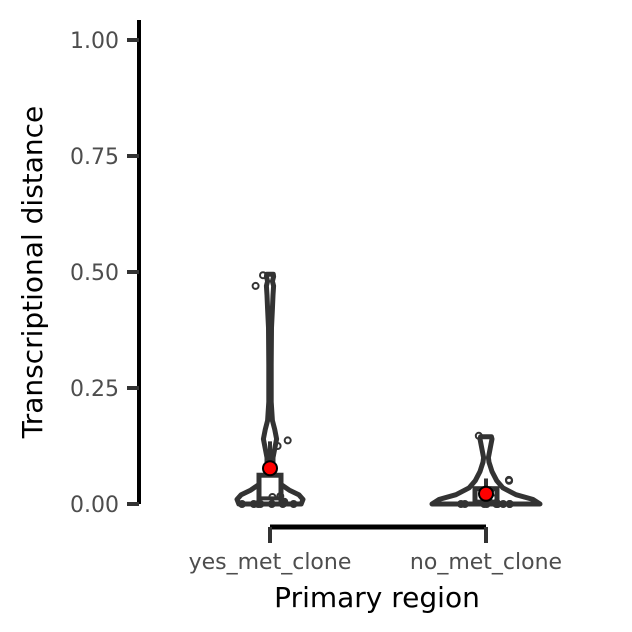 The height and width of the screenshot is (632, 632). I want to click on violin-shape, so click(486, 470).